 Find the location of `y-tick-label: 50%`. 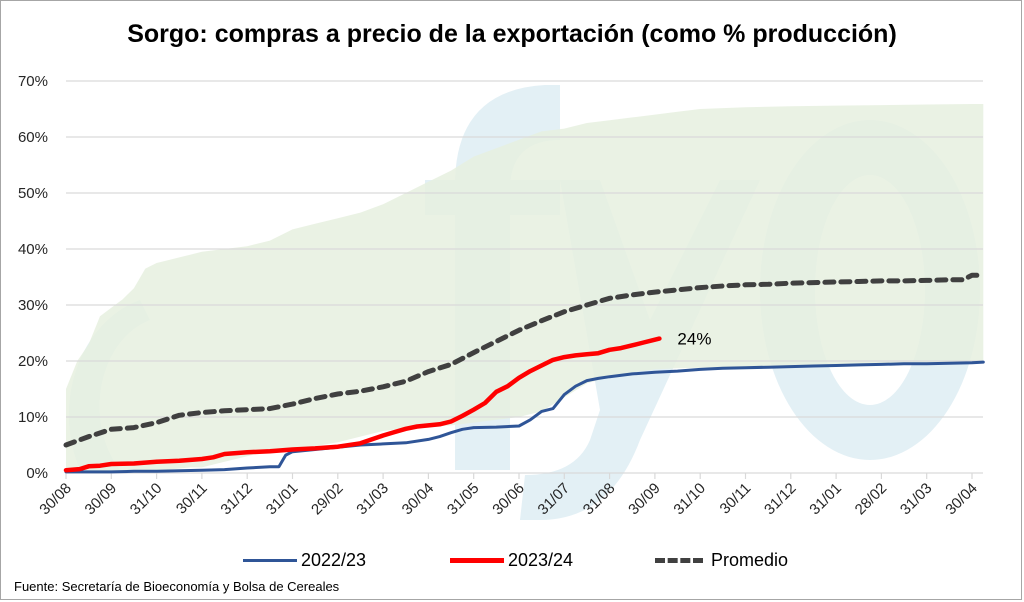

y-tick-label: 50% is located at coordinates (33, 193).